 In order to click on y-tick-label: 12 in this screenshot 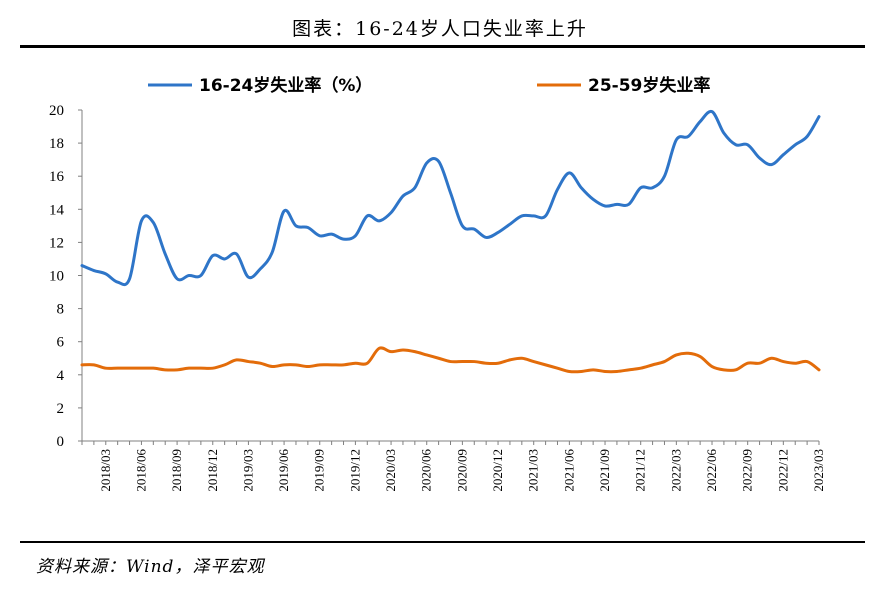, I will do `click(56, 243)`.